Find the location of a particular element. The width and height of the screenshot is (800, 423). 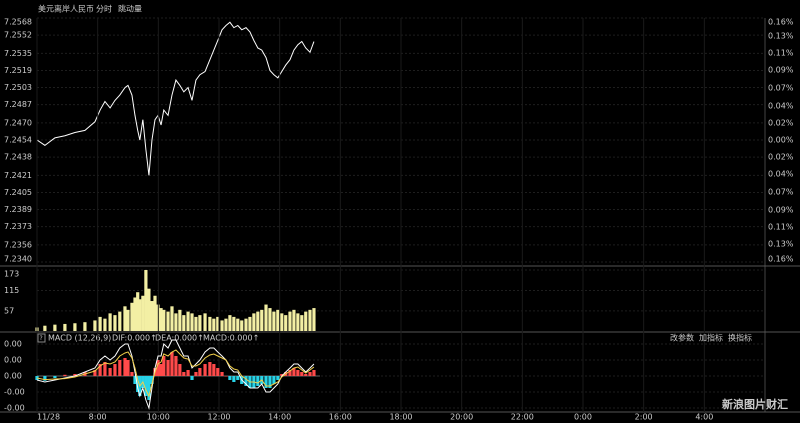

watermark: 新浪图片财汇 is located at coordinates (755, 404).